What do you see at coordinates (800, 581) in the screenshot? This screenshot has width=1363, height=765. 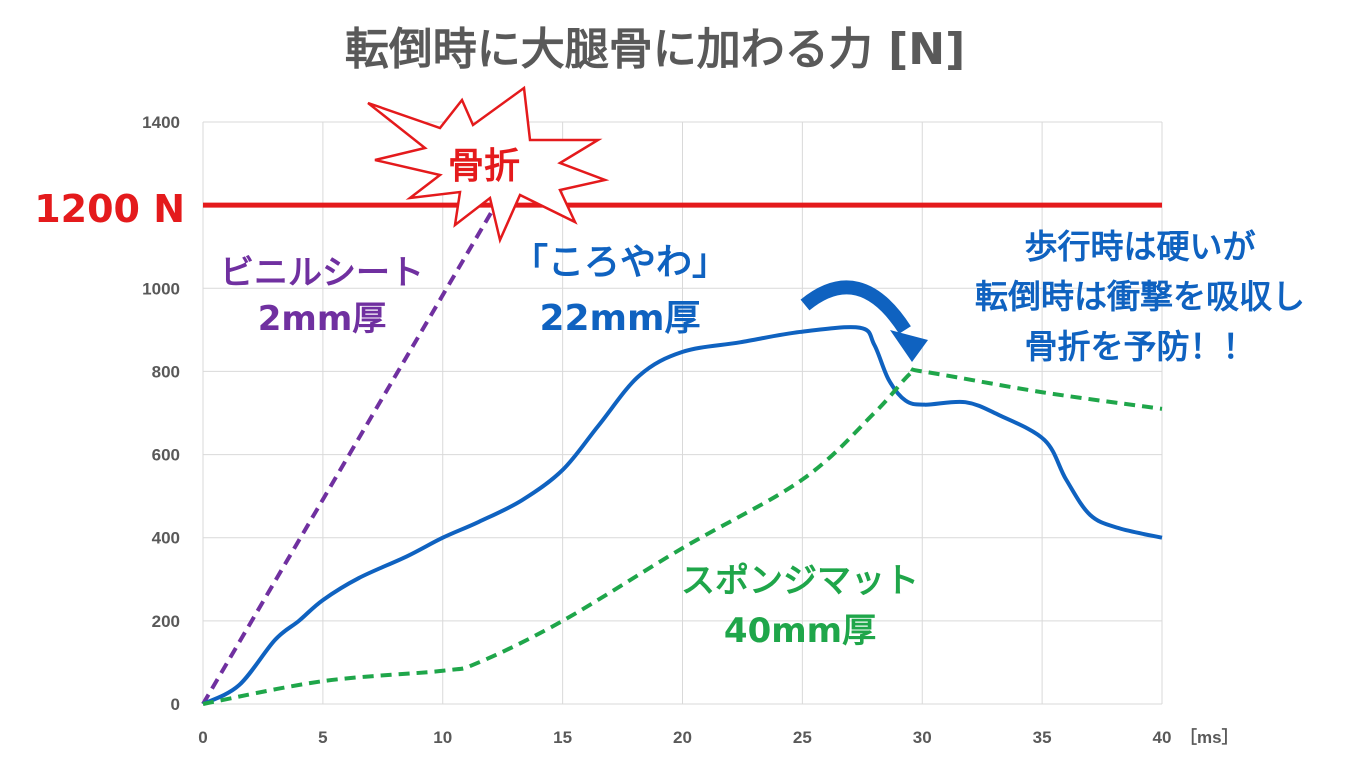 I see `series-label: スポンジマット` at bounding box center [800, 581].